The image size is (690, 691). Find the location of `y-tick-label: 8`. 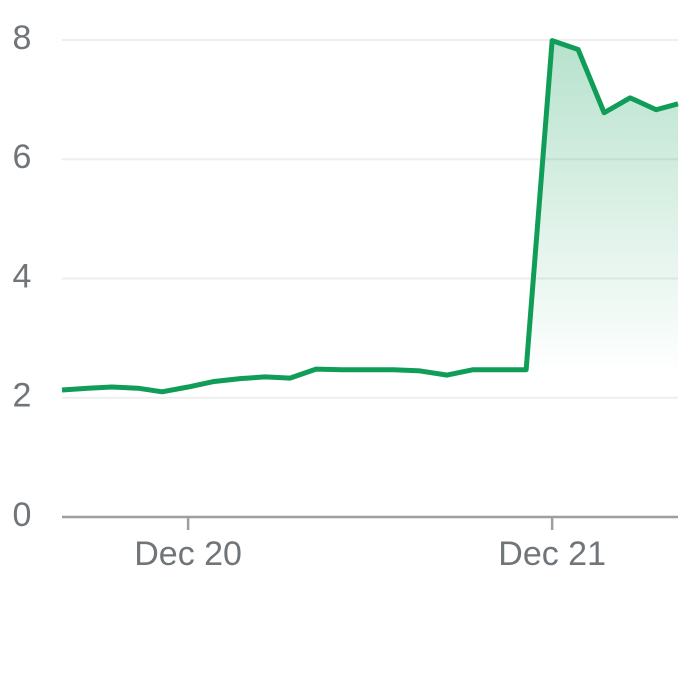

y-tick-label: 8 is located at coordinates (22, 38).